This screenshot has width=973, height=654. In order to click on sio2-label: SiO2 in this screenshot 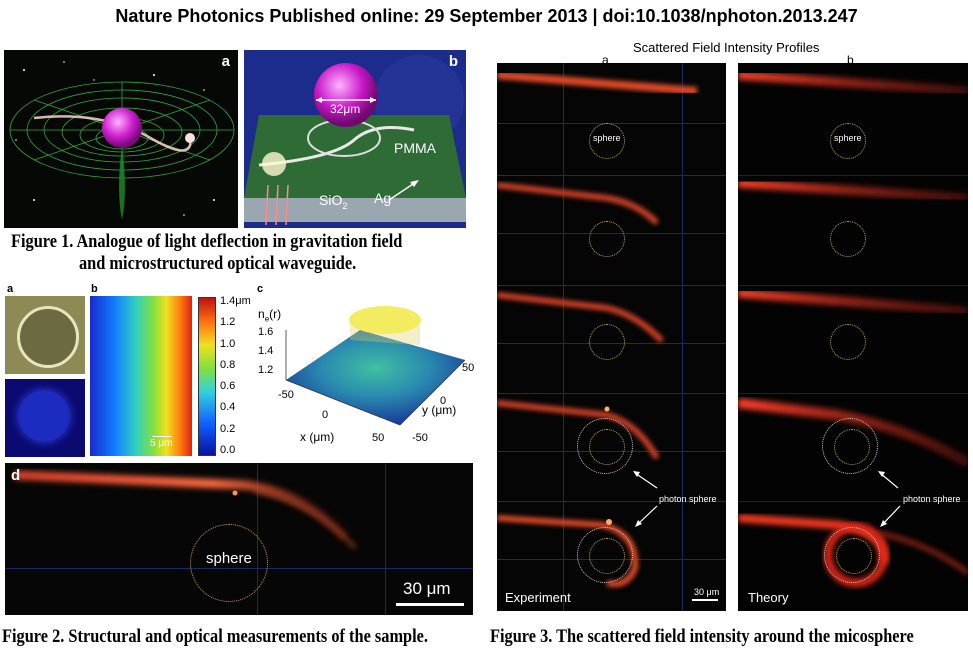, I will do `click(333, 201)`.